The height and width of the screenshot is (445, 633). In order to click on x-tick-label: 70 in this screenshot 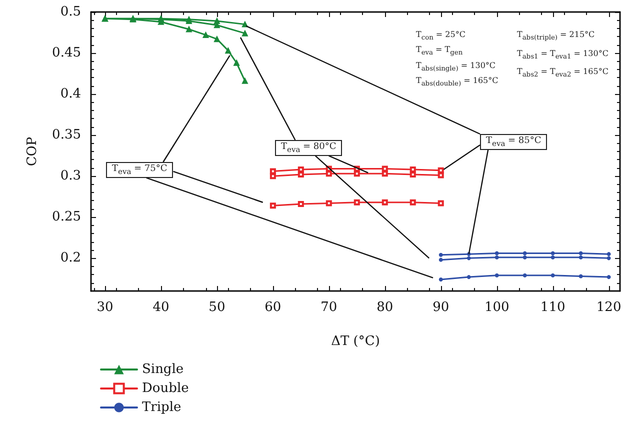, I will do `click(329, 307)`.